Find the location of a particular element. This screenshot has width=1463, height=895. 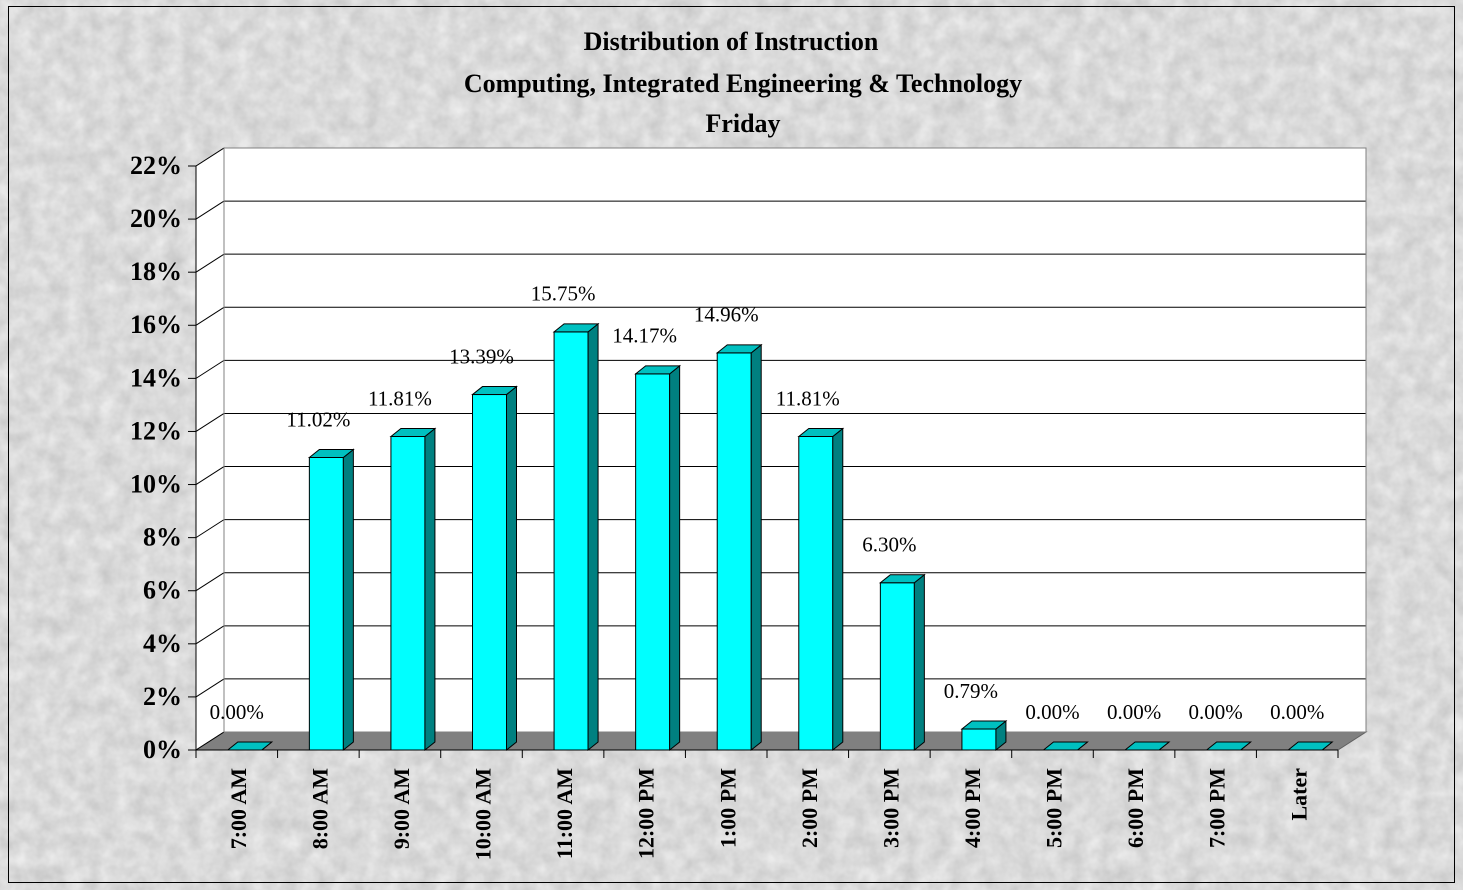

x-tick-label: 4:00 PM is located at coordinates (972, 808).